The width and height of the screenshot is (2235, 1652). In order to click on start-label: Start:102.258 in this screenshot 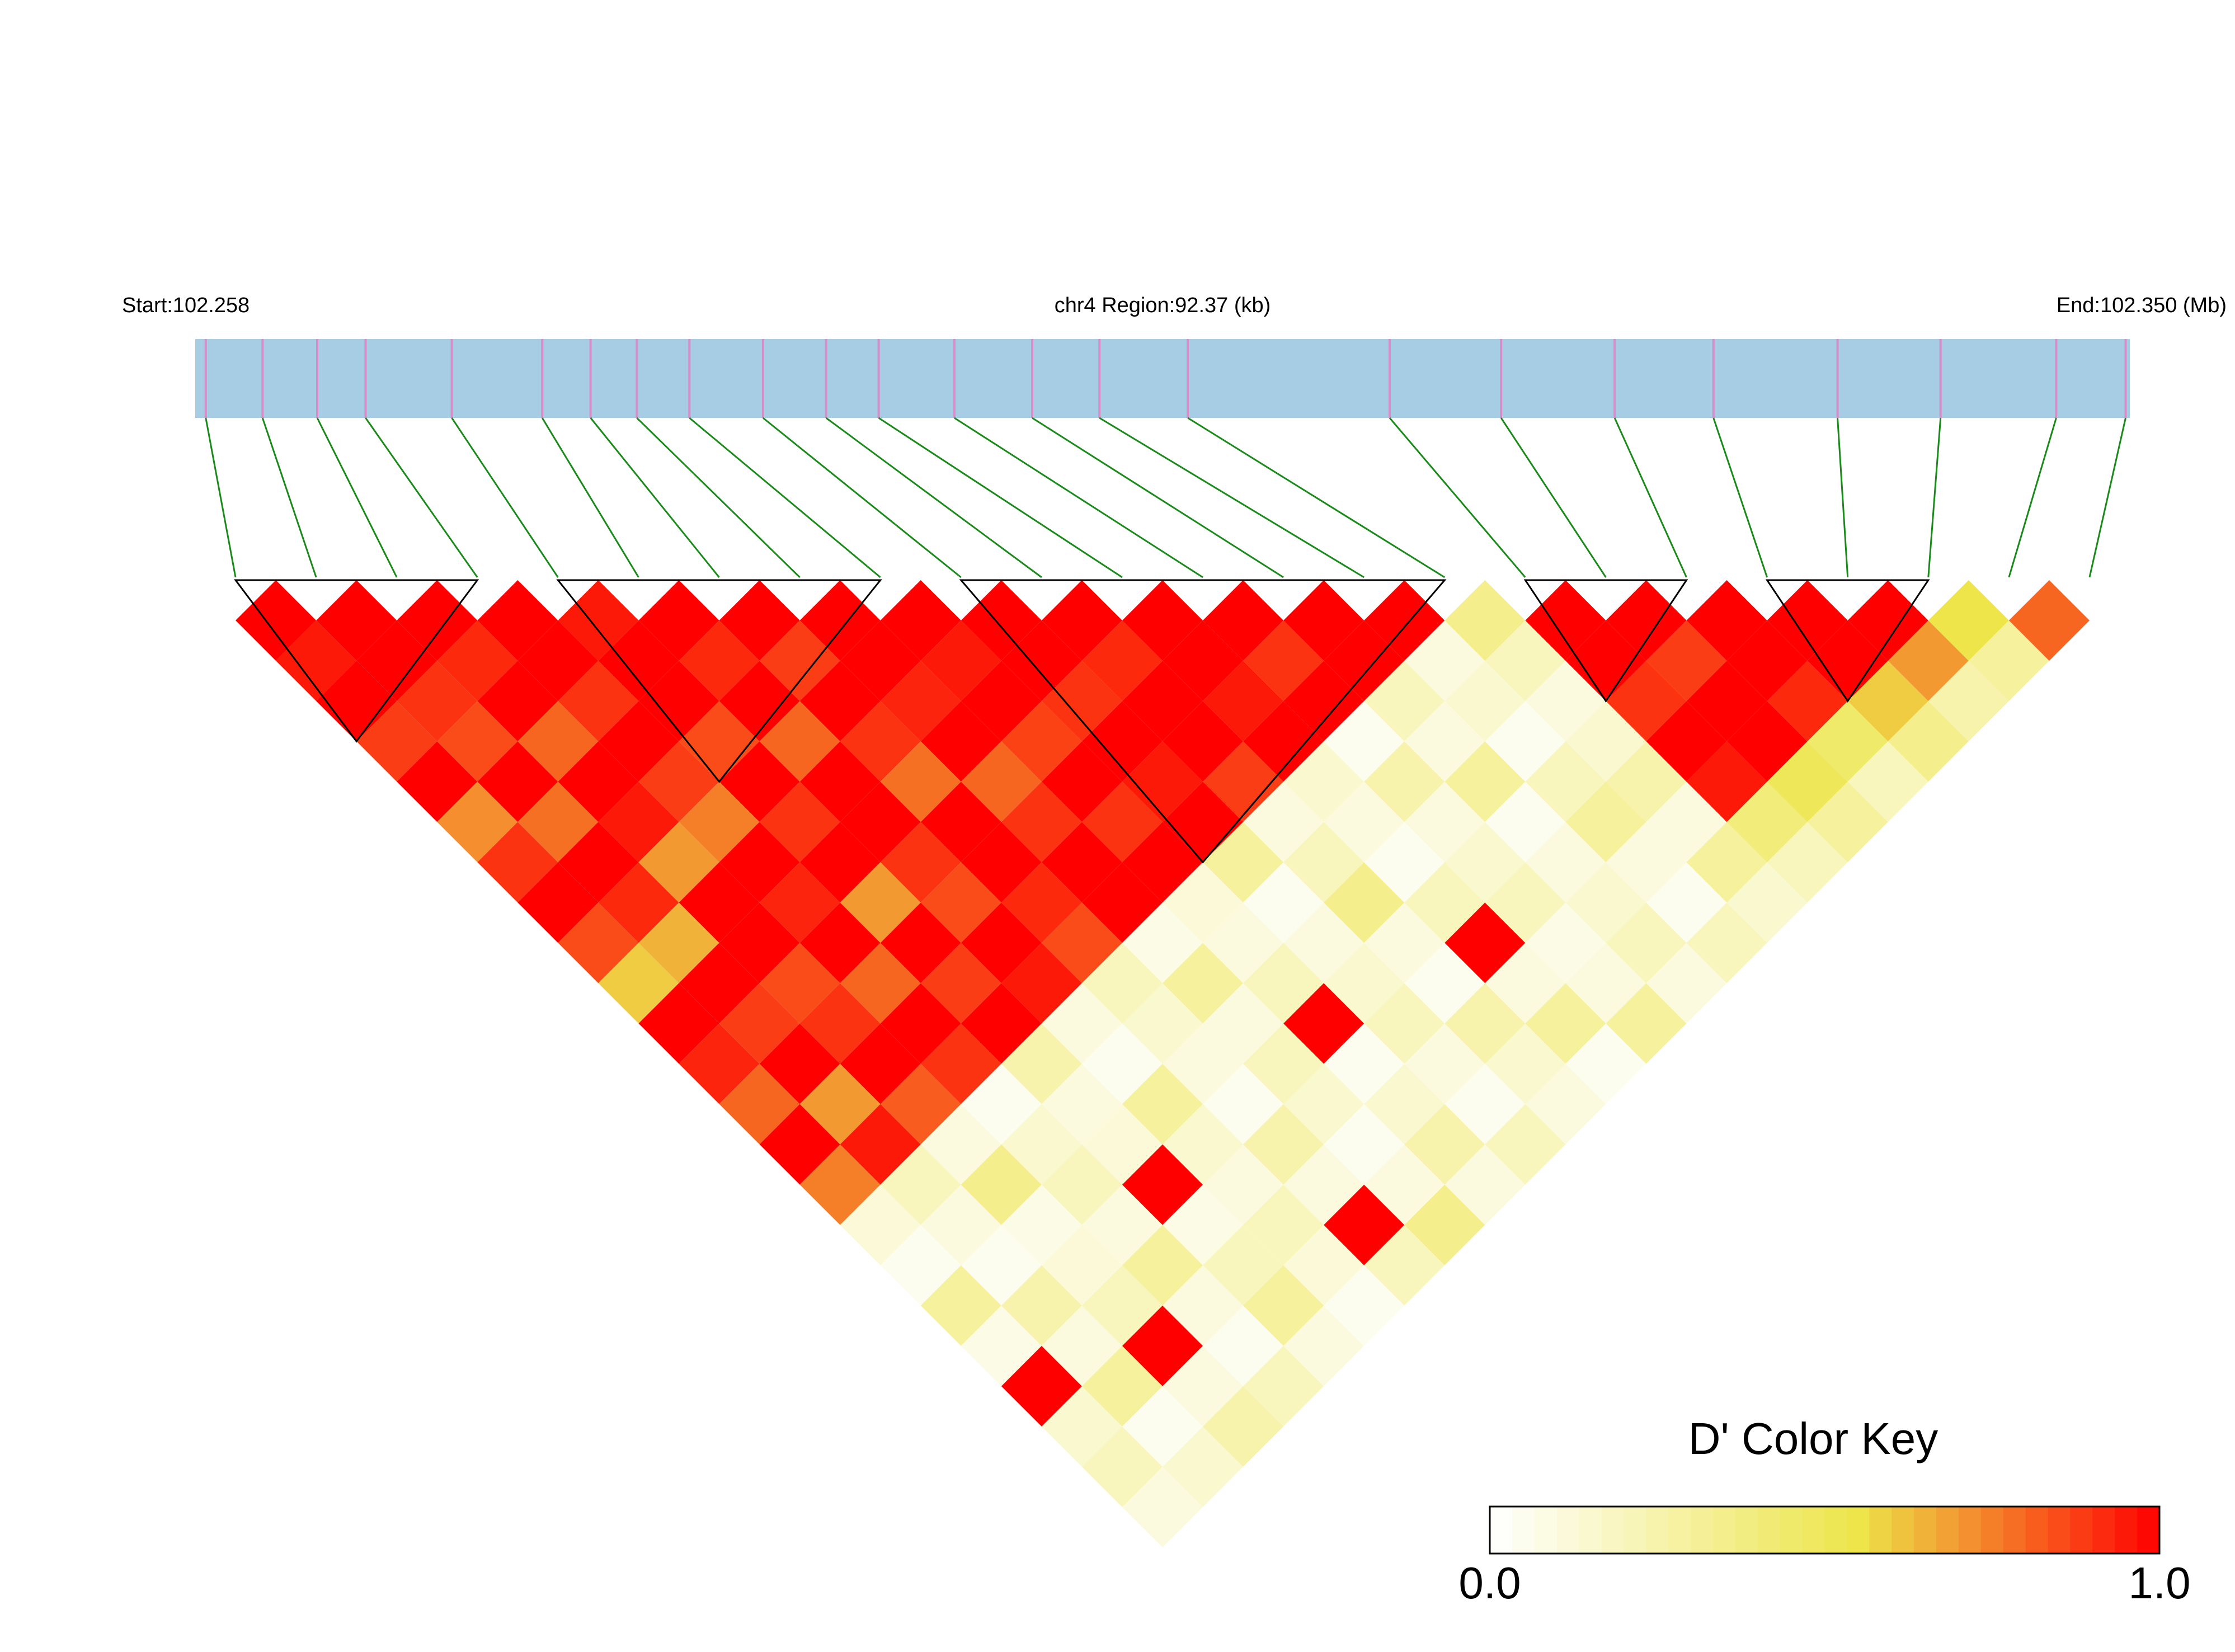, I will do `click(186, 306)`.